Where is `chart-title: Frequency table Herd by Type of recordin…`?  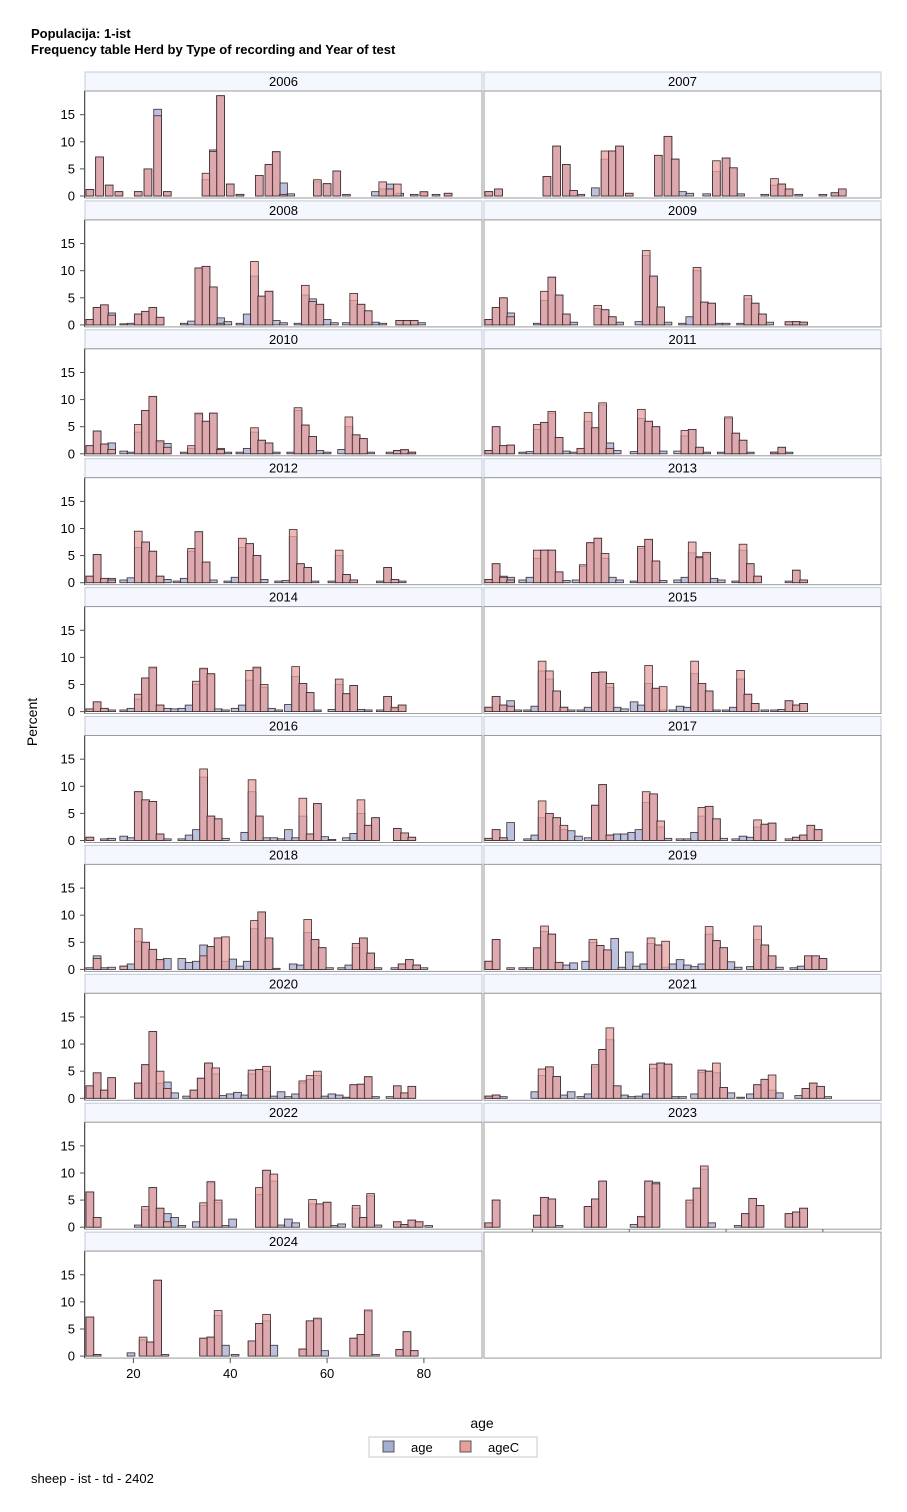
chart-title: Frequency table Herd by Type of recordin… is located at coordinates (213, 49).